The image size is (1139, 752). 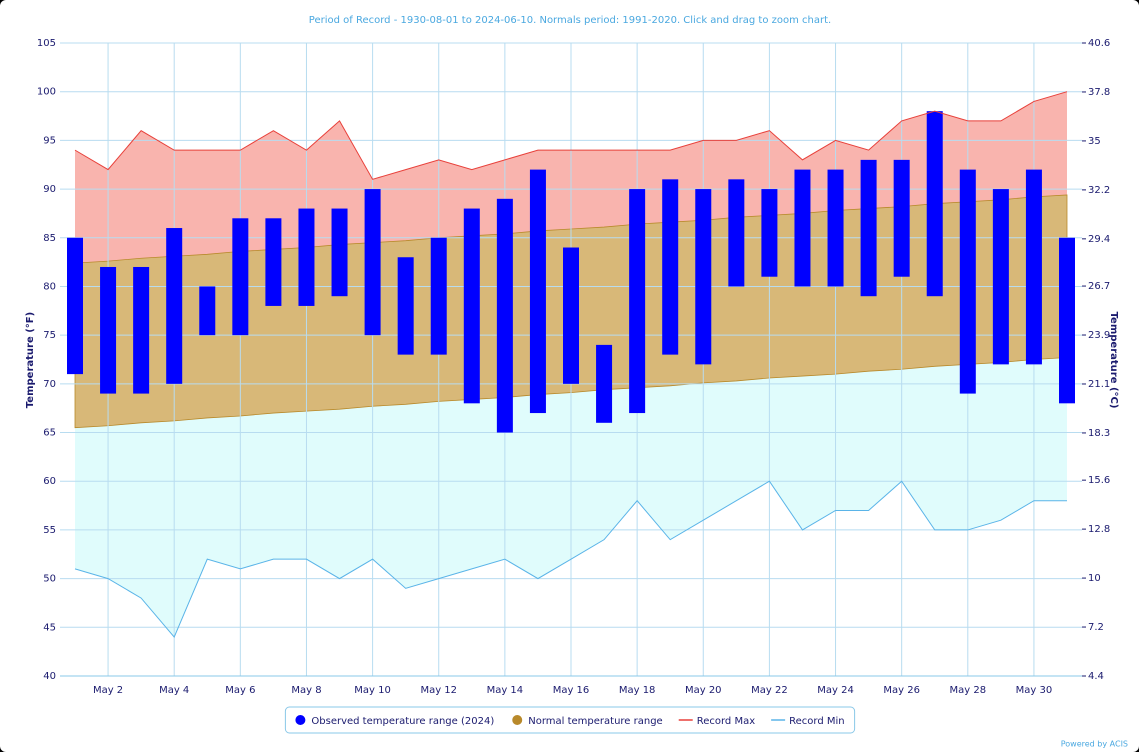 I want to click on y2-tick-label: 7.2, so click(x=1096, y=627).